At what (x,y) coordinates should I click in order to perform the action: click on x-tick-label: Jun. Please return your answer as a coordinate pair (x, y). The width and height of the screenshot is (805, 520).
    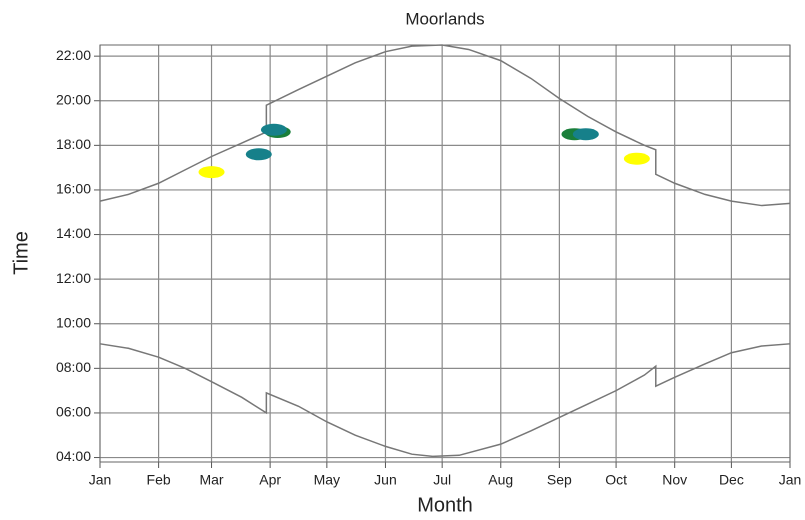
    Looking at the image, I should click on (385, 480).